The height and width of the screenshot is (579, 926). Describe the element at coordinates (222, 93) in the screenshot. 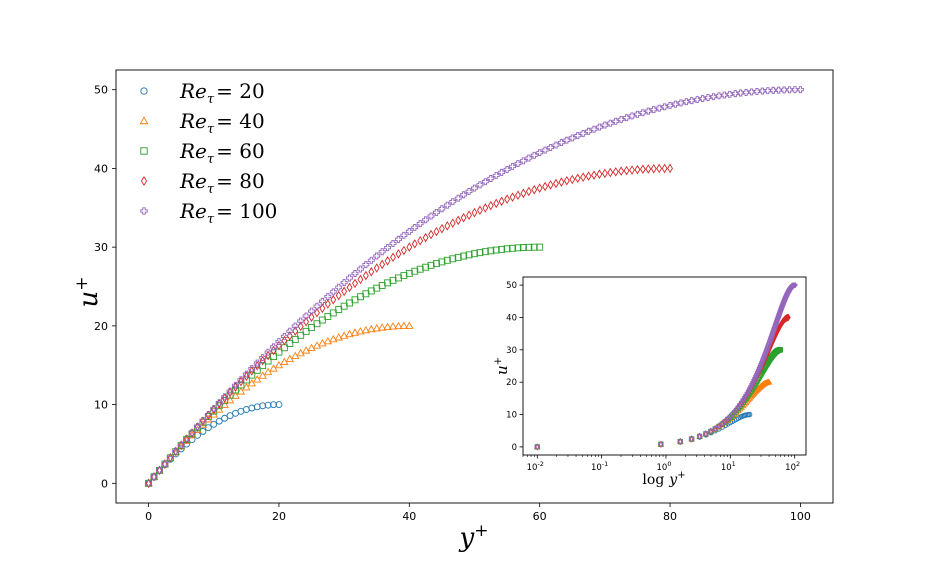

I see `legend-label: Reτ = 20` at that location.